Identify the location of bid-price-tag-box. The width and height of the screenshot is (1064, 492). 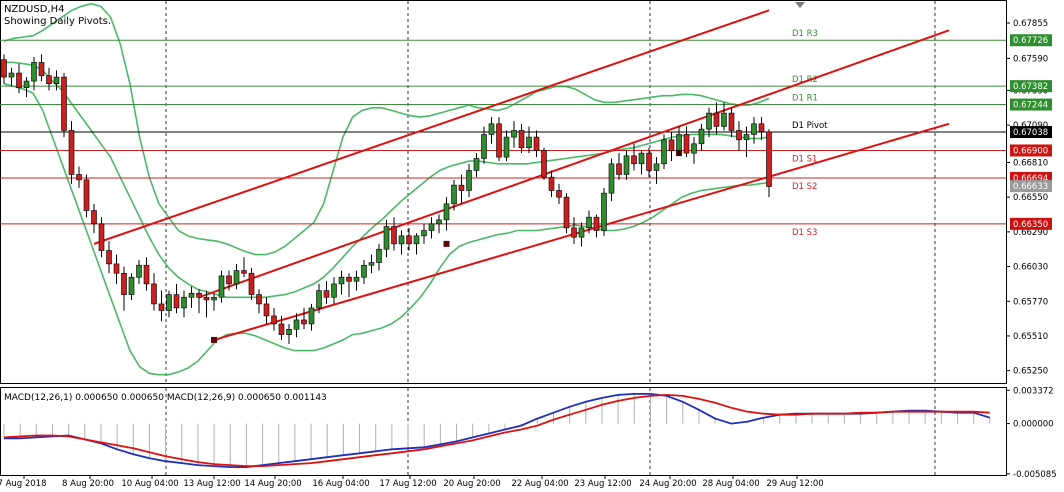
(1031, 186).